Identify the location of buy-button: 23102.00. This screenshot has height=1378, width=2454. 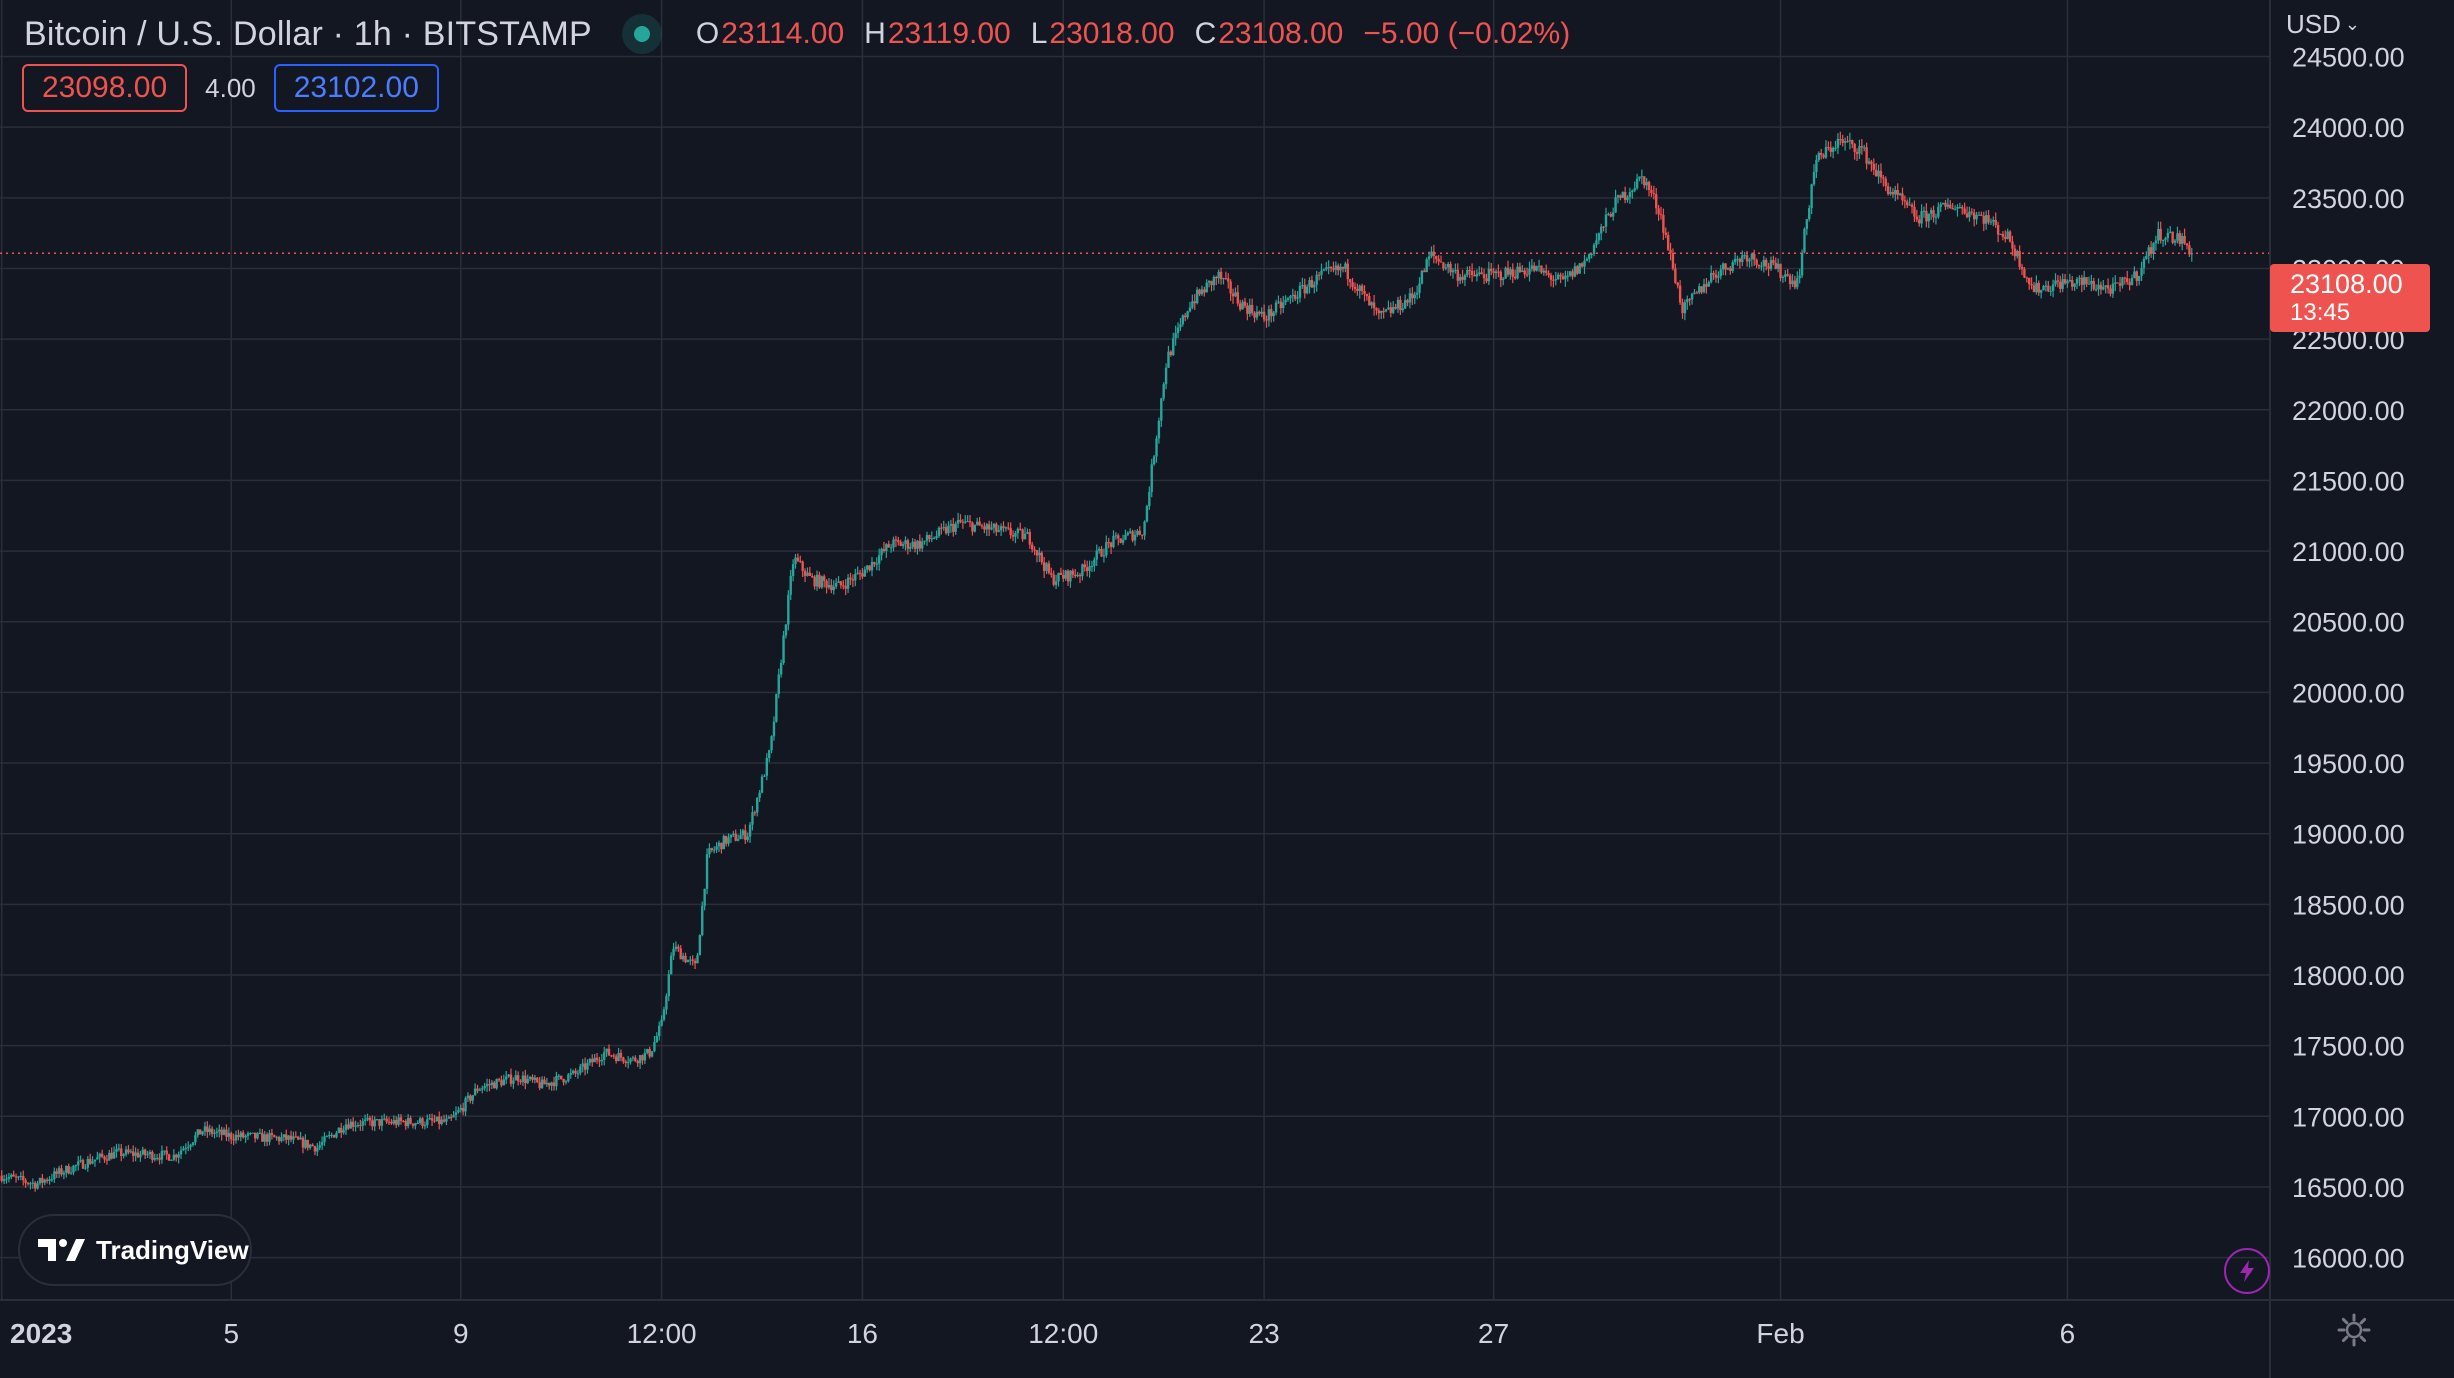
(356, 88).